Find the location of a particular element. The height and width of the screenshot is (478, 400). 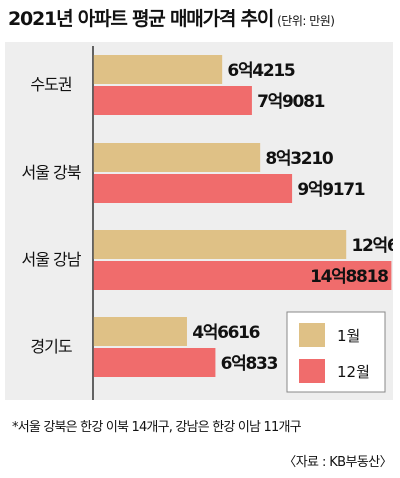

data-label: 8억3210 is located at coordinates (299, 159).